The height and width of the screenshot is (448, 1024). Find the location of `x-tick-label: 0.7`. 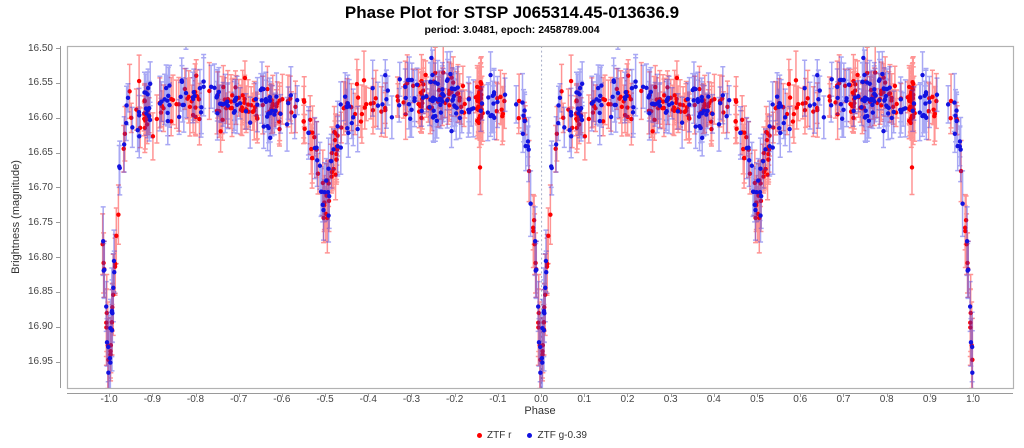

x-tick-label: 0.7 is located at coordinates (843, 399).